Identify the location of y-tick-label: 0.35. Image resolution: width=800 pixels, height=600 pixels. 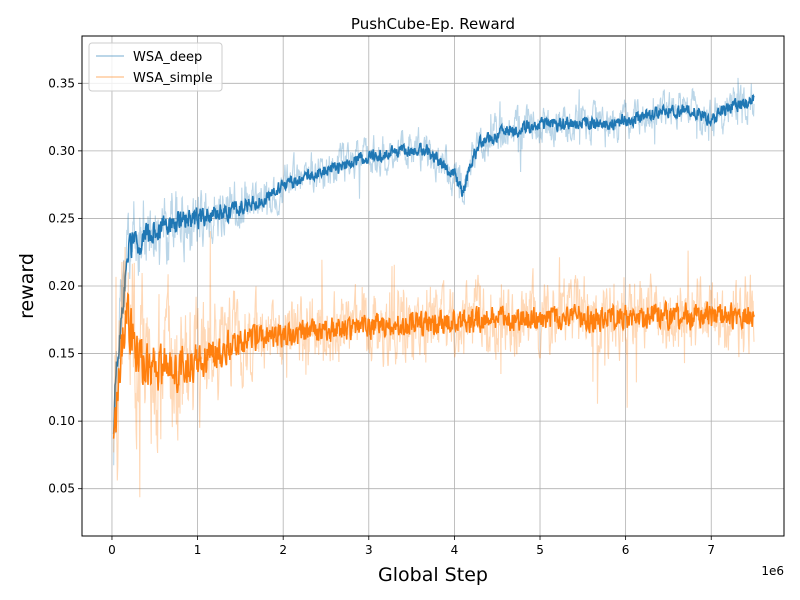
(61, 83).